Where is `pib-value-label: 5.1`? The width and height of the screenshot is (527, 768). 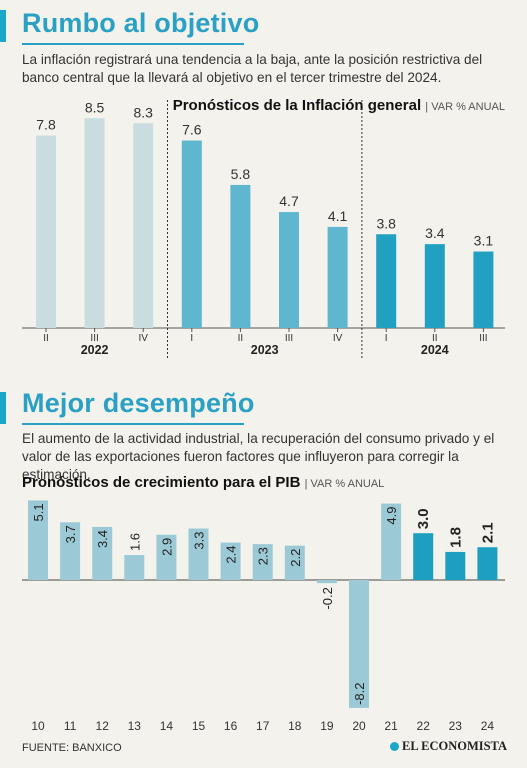
pib-value-label: 5.1 is located at coordinates (38, 512).